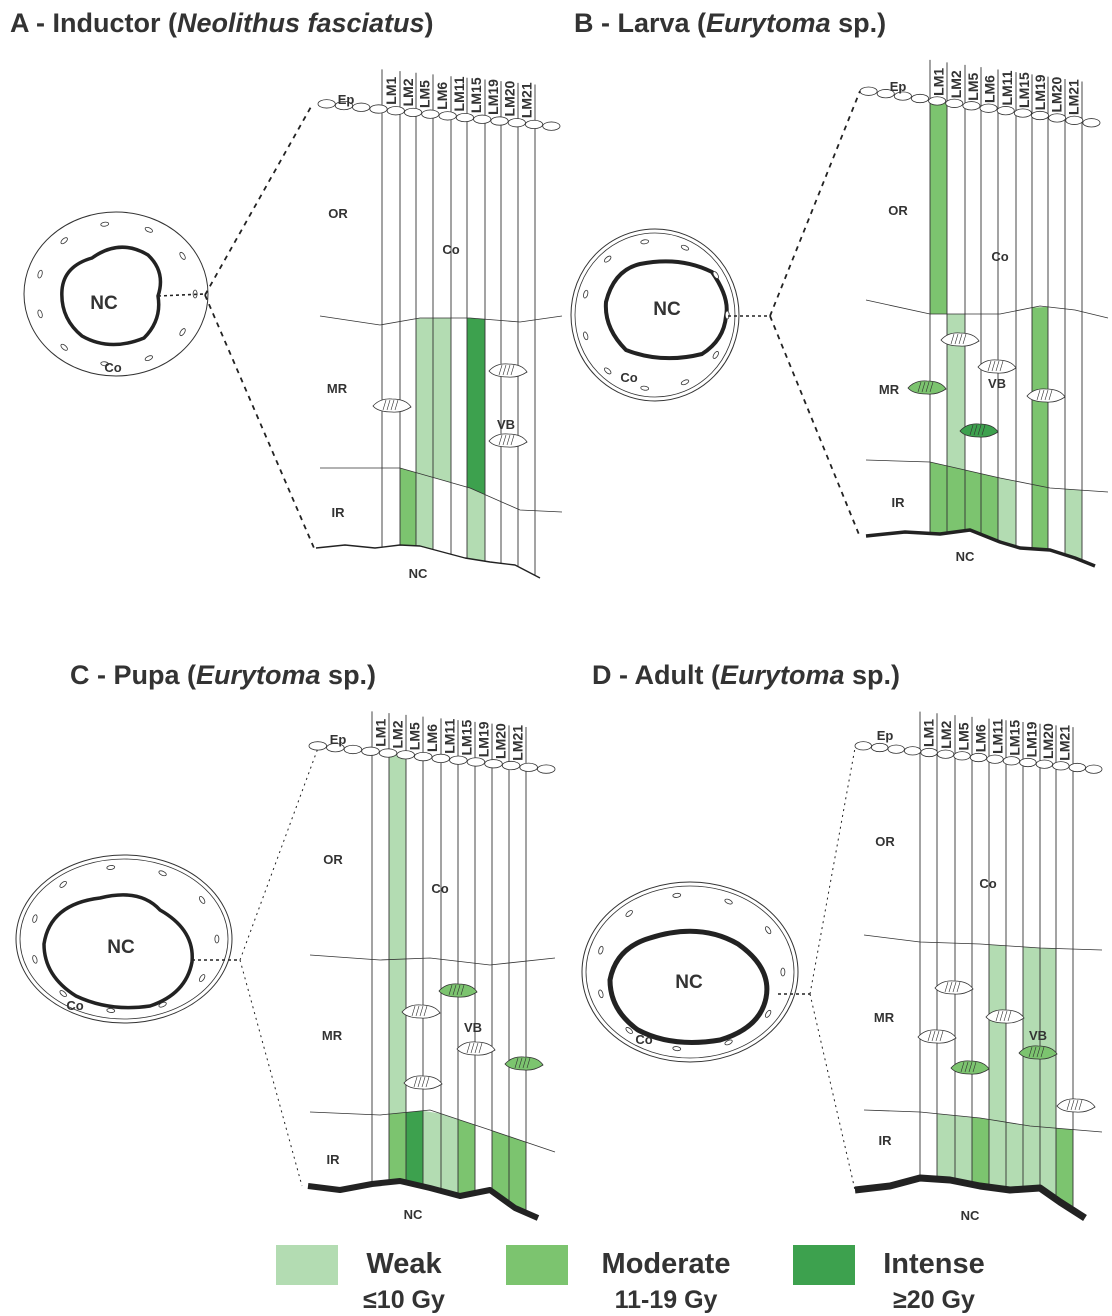 The image size is (1112, 1316). I want to click on label-mr-a: MR, so click(337, 388).